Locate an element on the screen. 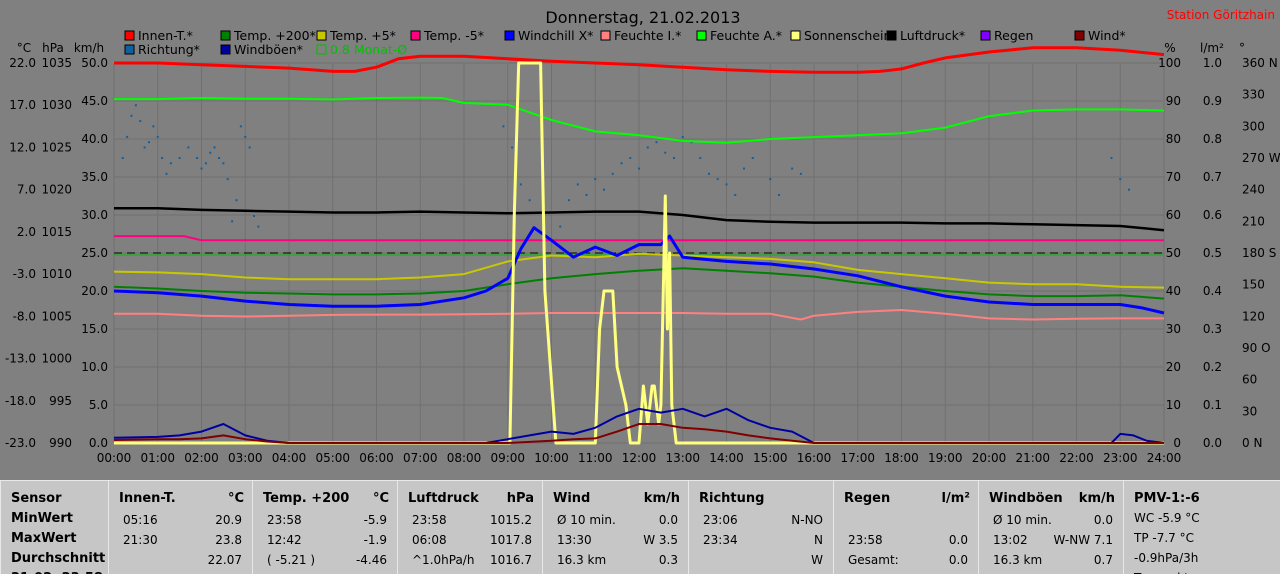 The image size is (1280, 574). legend-label: Regen is located at coordinates (1013, 35).